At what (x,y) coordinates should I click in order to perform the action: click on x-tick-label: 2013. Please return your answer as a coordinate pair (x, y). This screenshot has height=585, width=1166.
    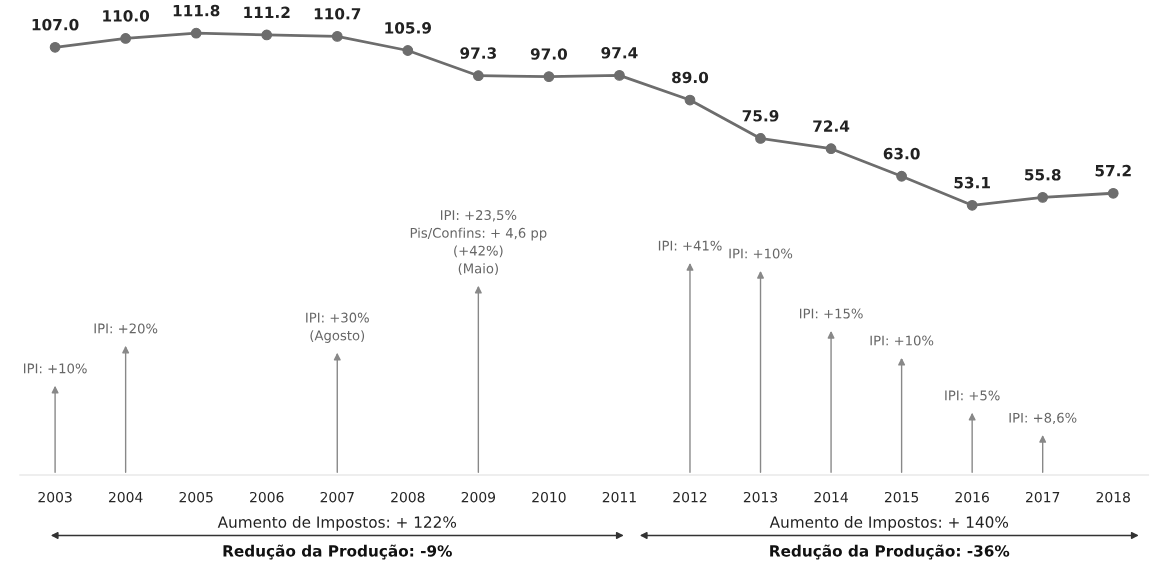
    Looking at the image, I should click on (760, 497).